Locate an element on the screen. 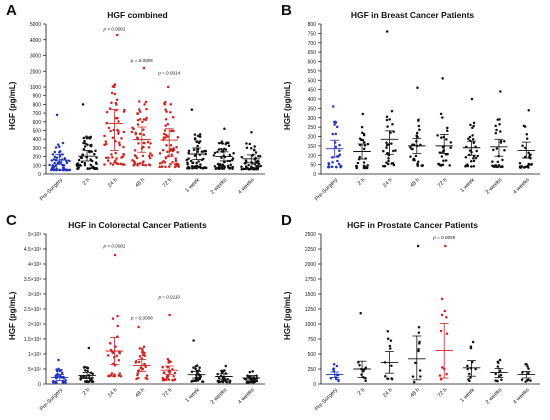  x-tick-label: 72 h is located at coordinates (168, 183).